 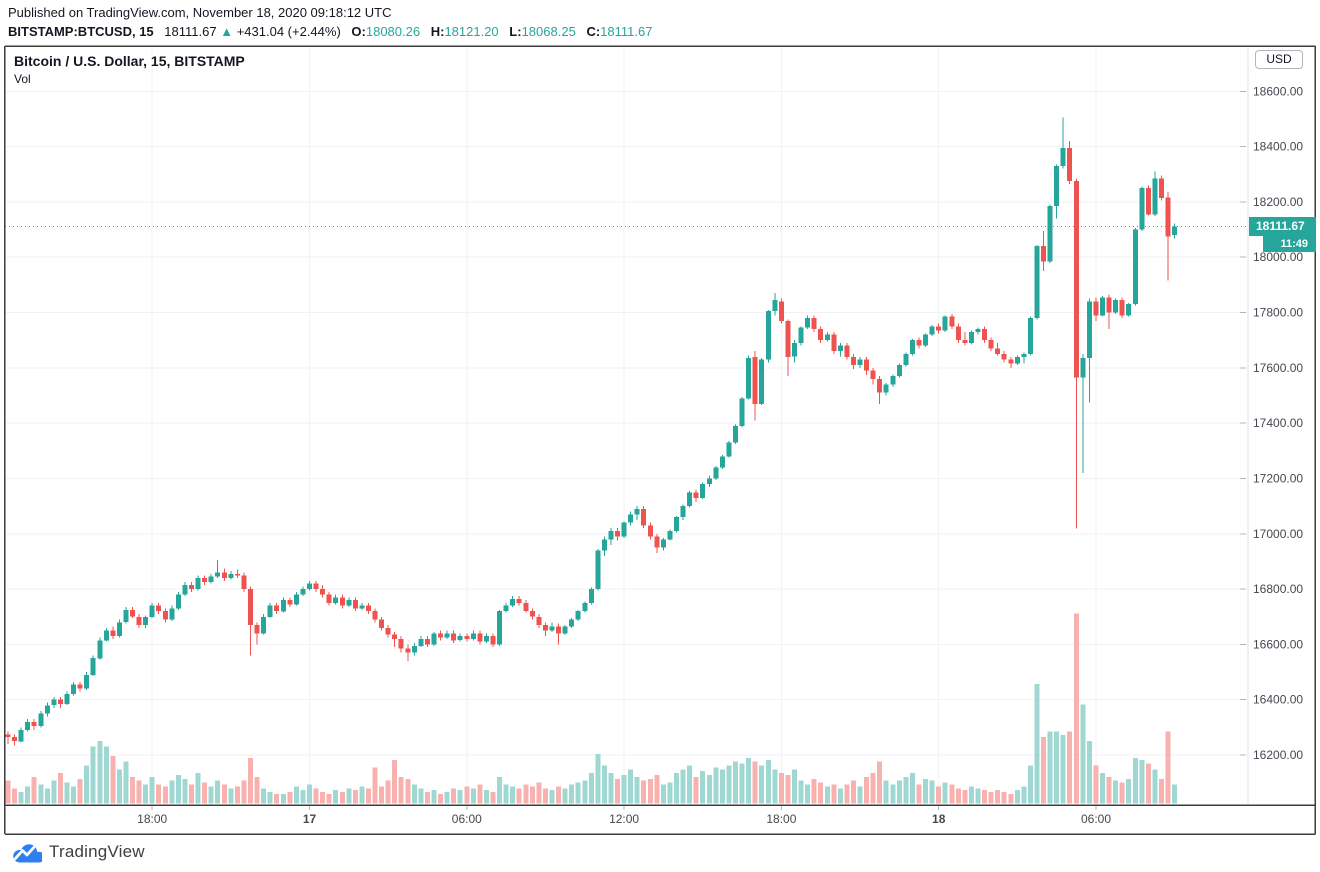 I want to click on bar-countdown-badge: 11:49, so click(x=1289, y=244).